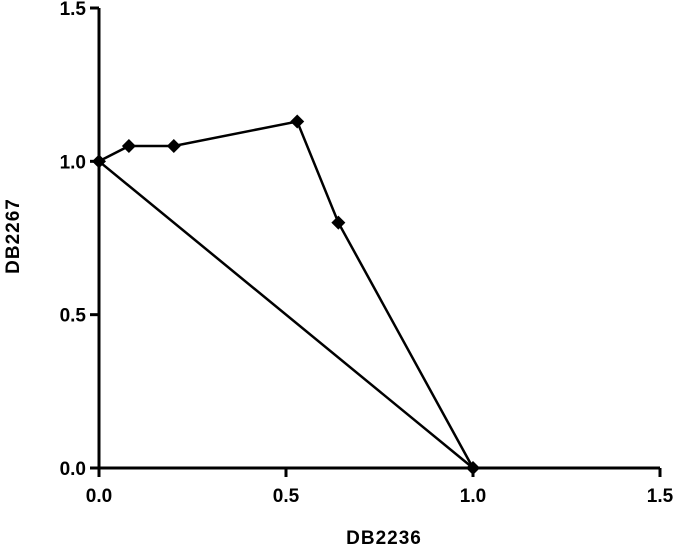 The image size is (680, 547). What do you see at coordinates (73, 316) in the screenshot?
I see `y-tick-label: 0.5` at bounding box center [73, 316].